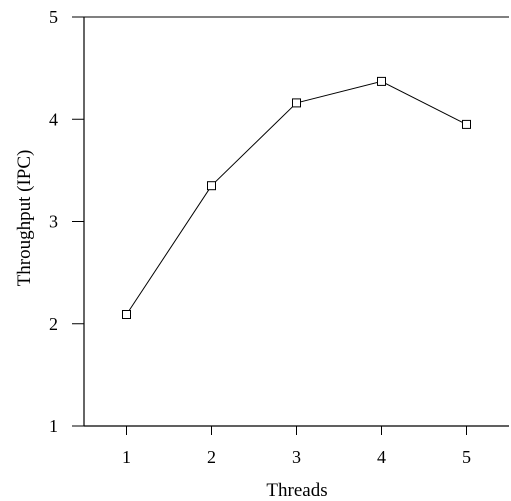 This screenshot has height=501, width=511. I want to click on y-tick-label: 1, so click(53, 426).